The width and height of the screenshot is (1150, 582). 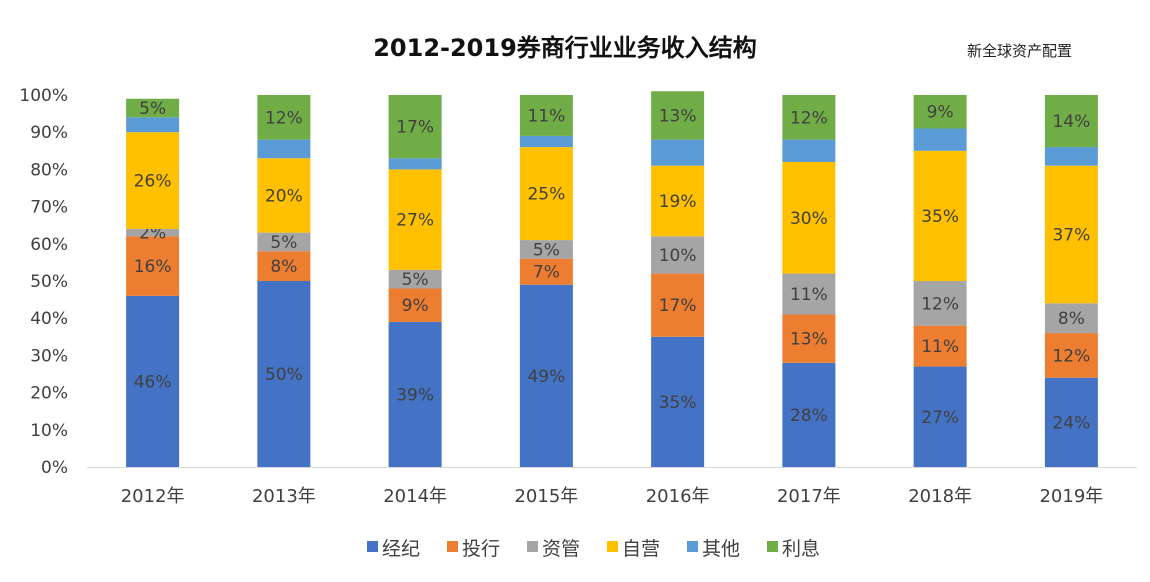 I want to click on data-label: 19%, so click(x=678, y=202).